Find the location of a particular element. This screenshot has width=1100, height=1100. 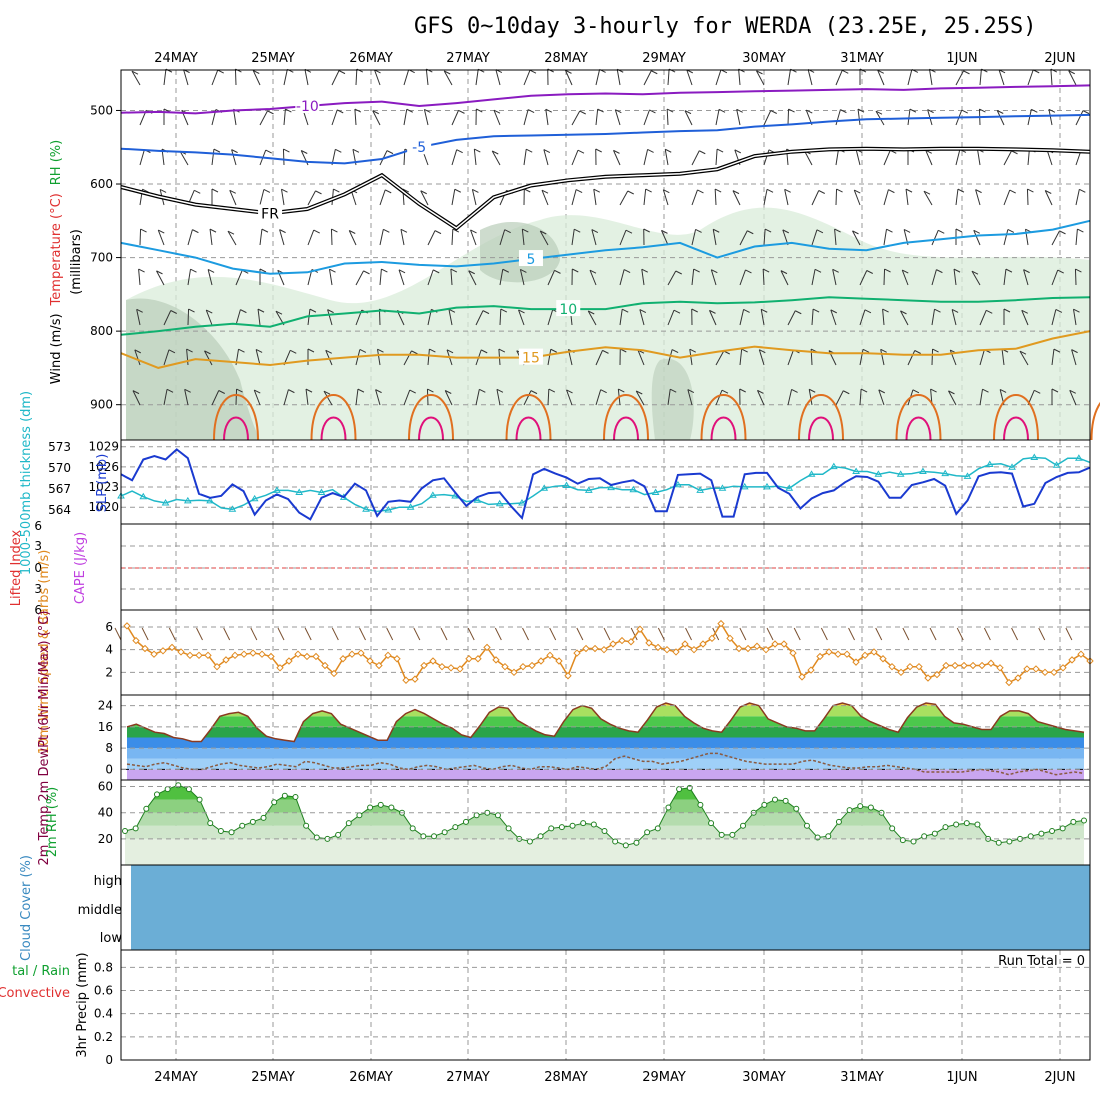

temp-tick-label: 0 is located at coordinates (109, 769).